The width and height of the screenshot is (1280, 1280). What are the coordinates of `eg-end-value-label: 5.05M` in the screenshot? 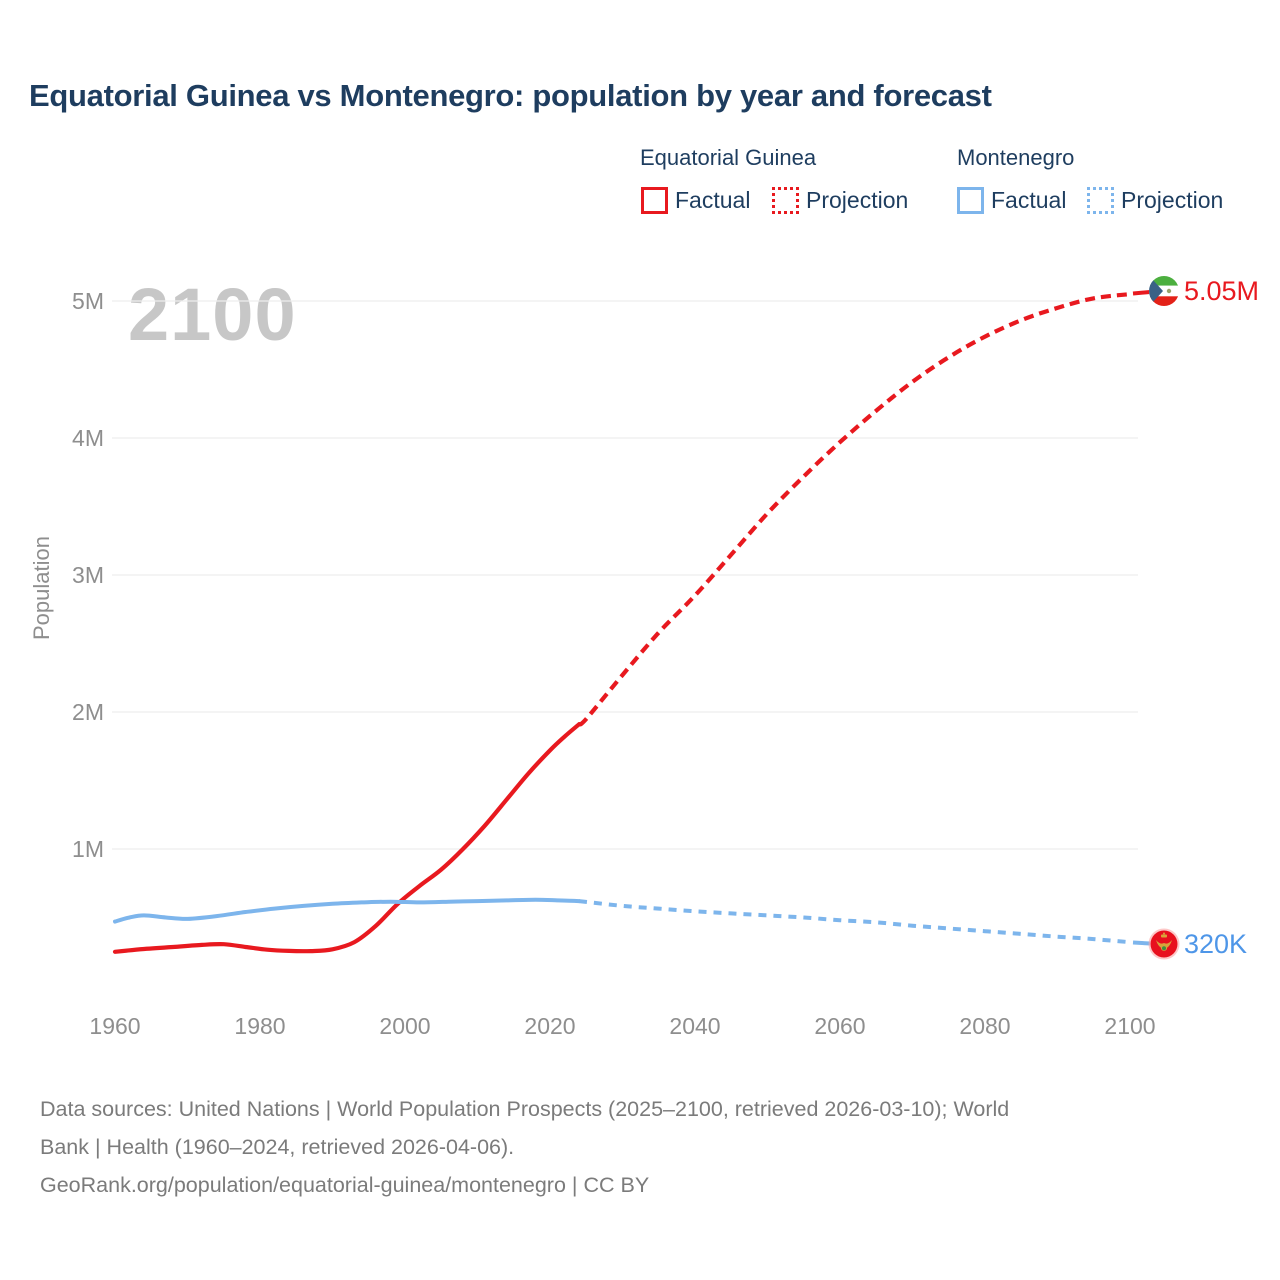 It's located at (1222, 291).